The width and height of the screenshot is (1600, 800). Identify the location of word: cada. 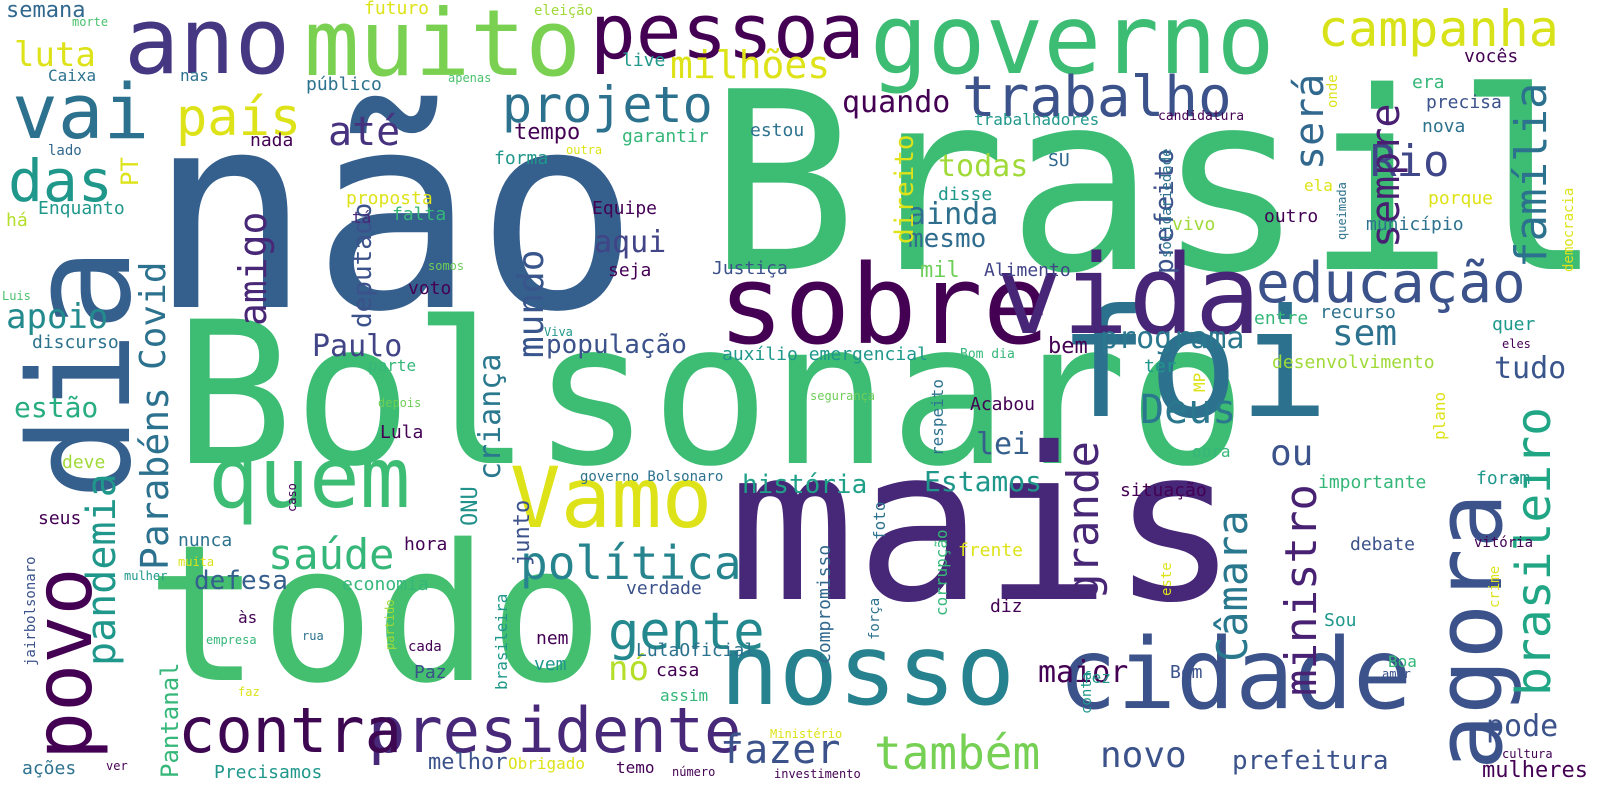
(425, 647).